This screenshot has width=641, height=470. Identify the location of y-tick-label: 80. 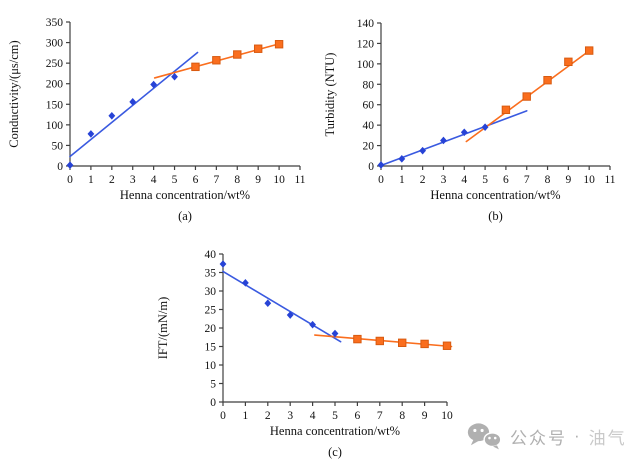
(369, 85).